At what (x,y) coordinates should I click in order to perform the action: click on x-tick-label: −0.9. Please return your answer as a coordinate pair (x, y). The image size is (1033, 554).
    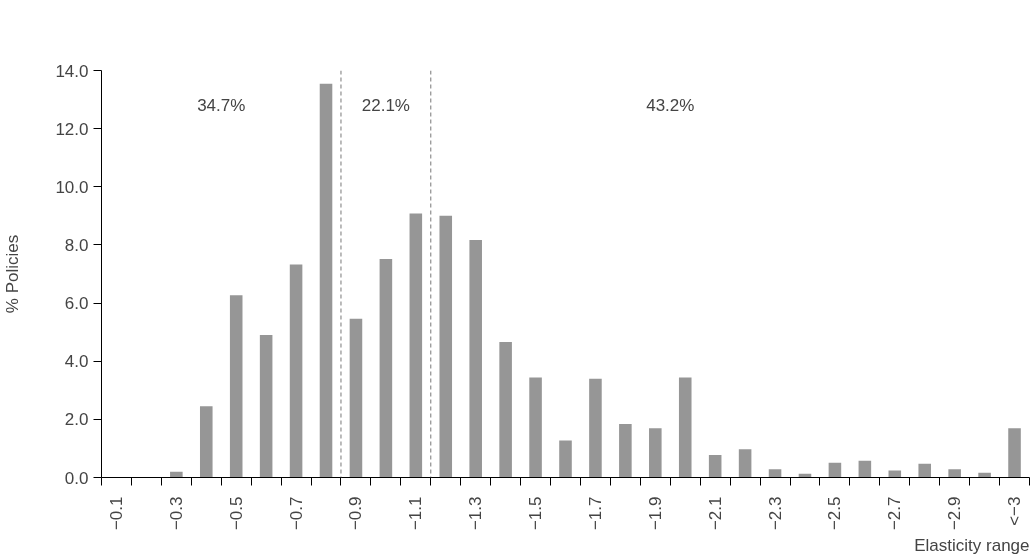
    Looking at the image, I should click on (356, 513).